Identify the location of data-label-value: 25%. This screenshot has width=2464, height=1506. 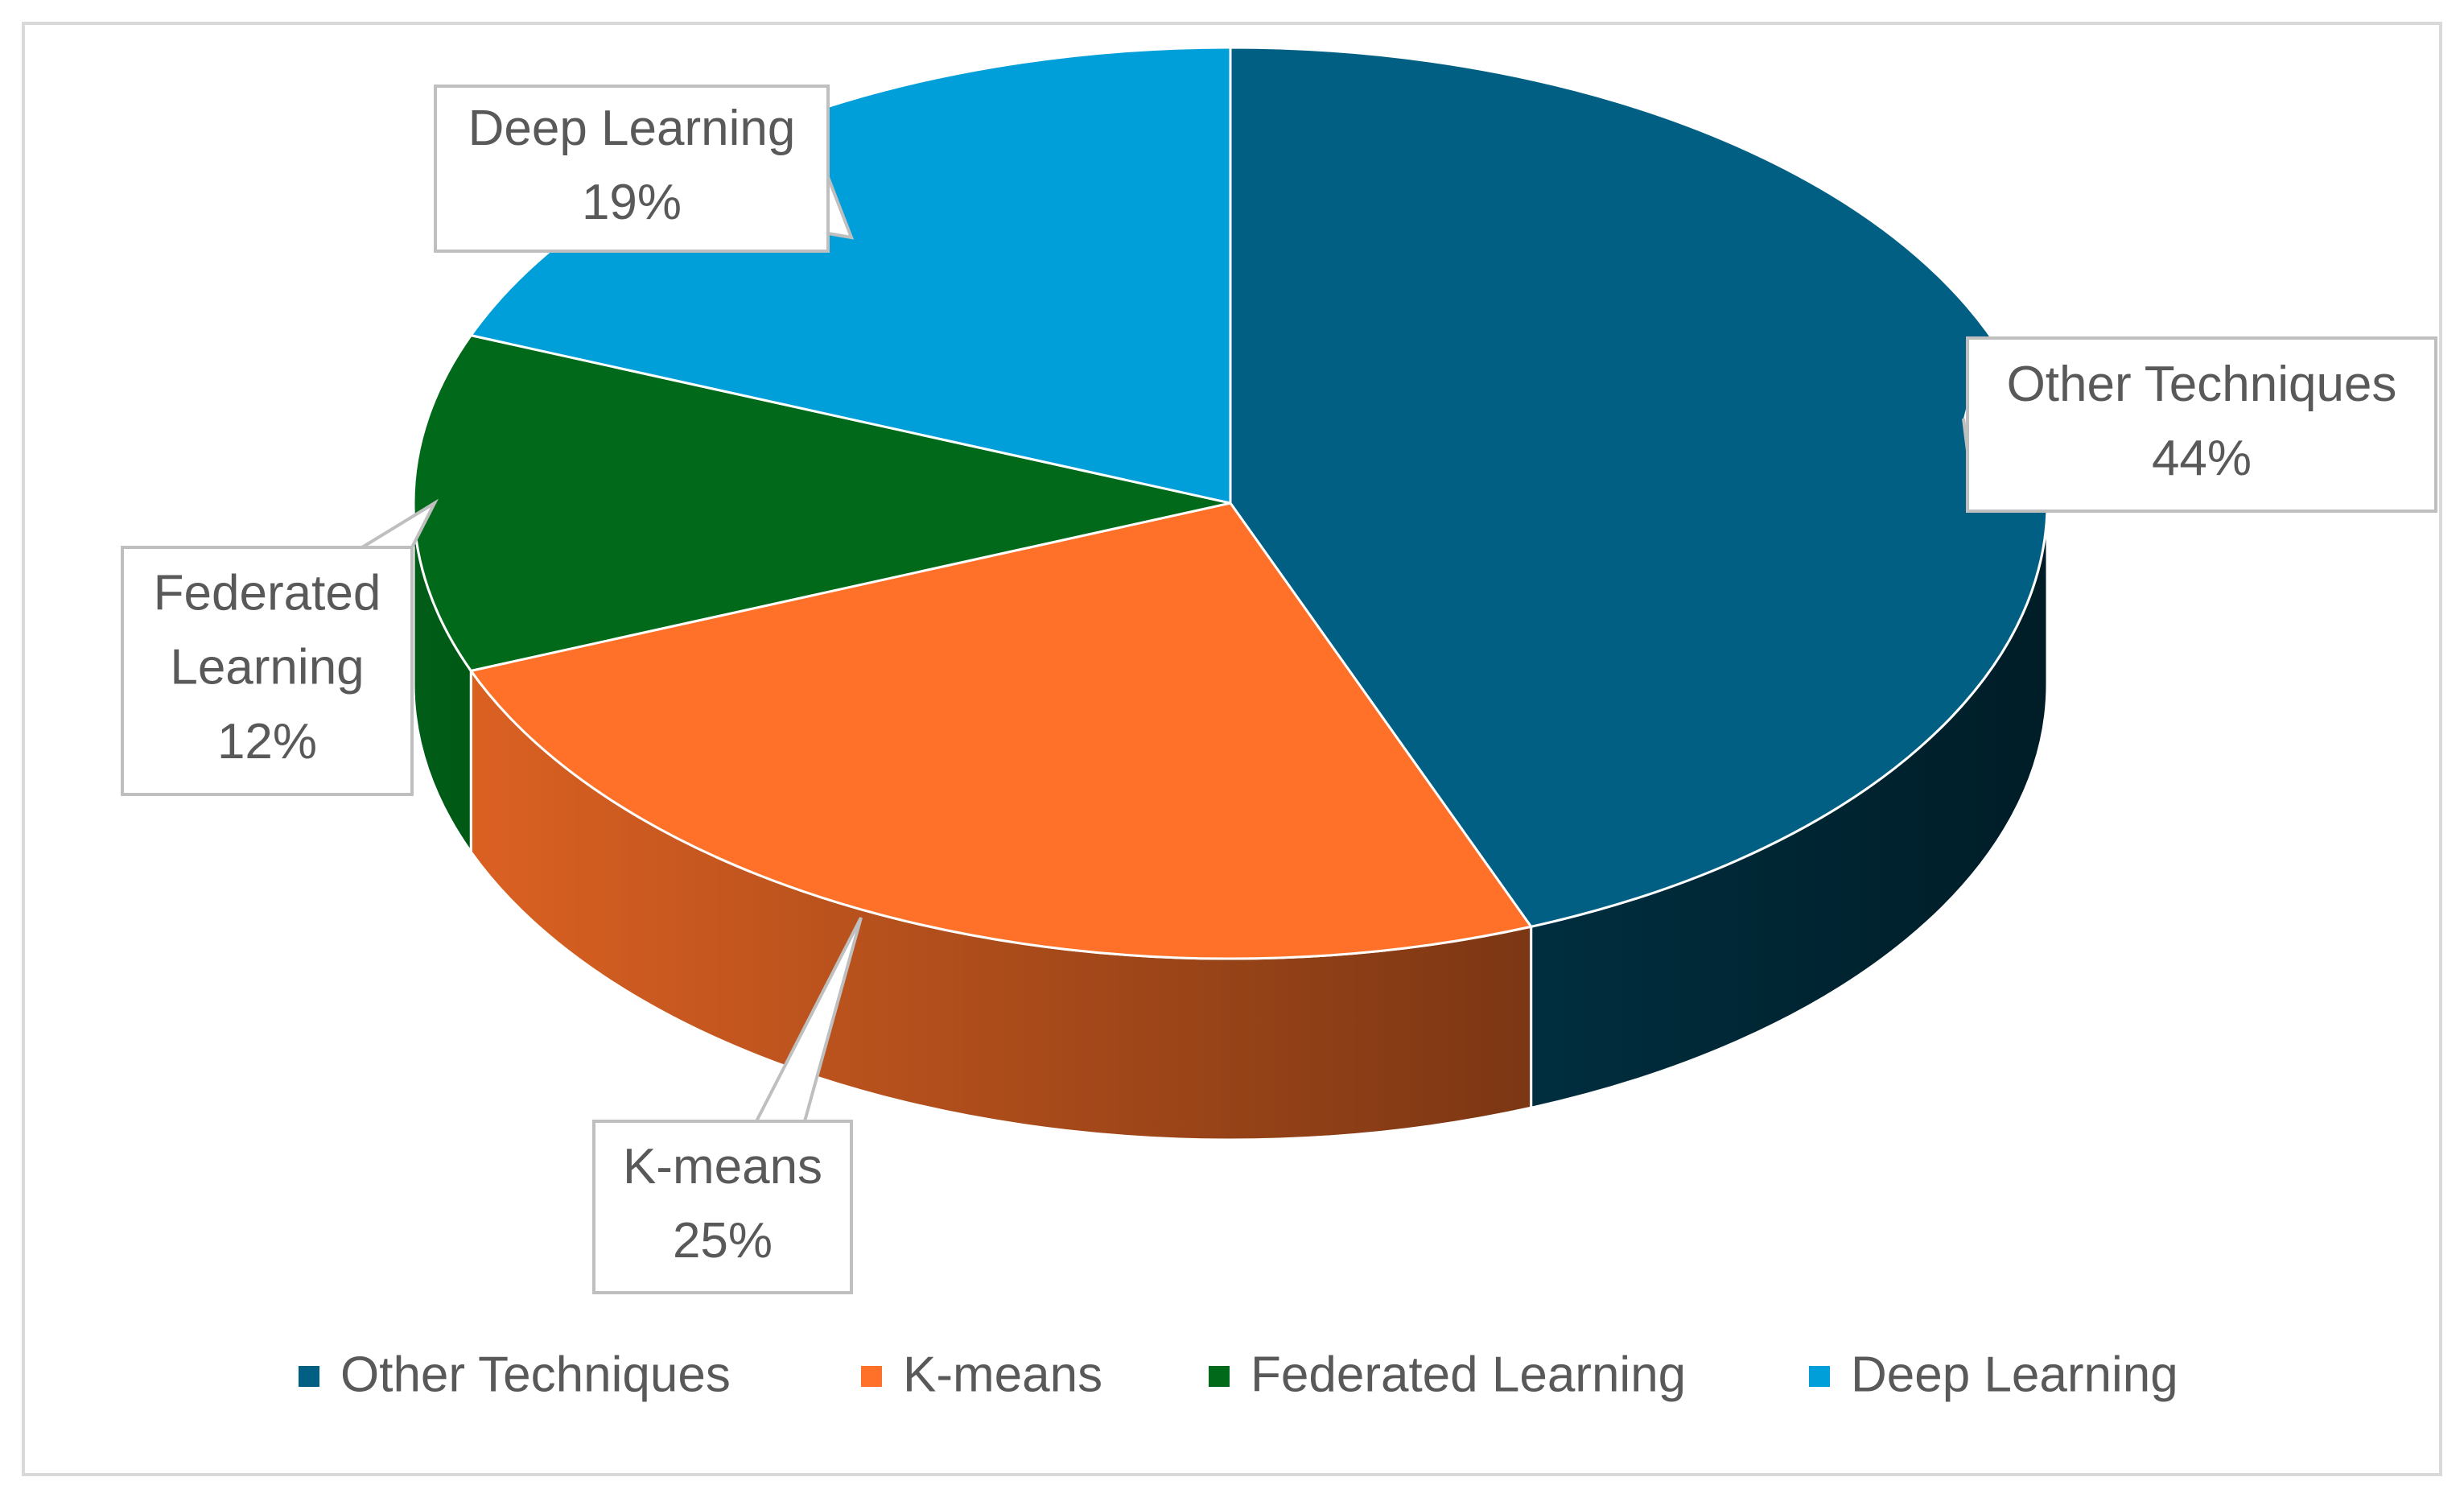
(723, 1241).